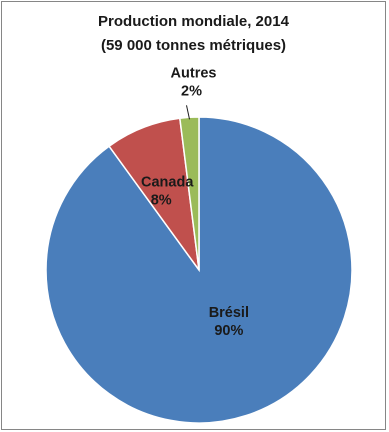 This screenshot has height=432, width=389. What do you see at coordinates (194, 73) in the screenshot?
I see `data-label-autres-name: Autres` at bounding box center [194, 73].